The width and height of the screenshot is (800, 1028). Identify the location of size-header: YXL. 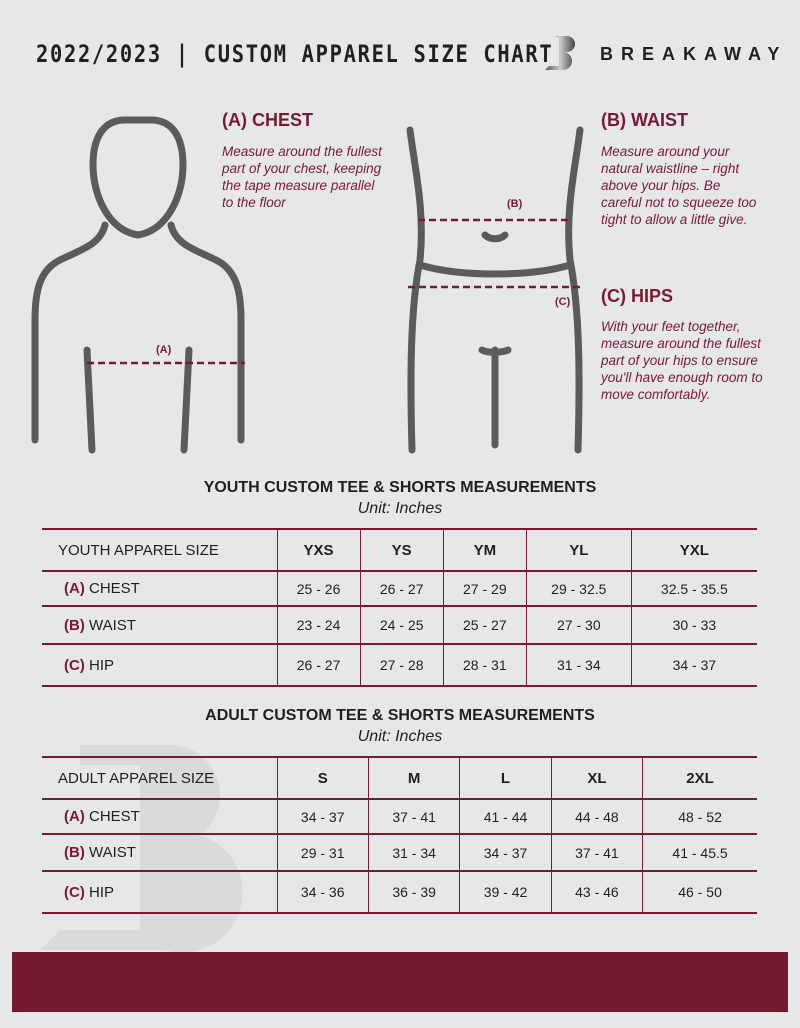
(693, 550).